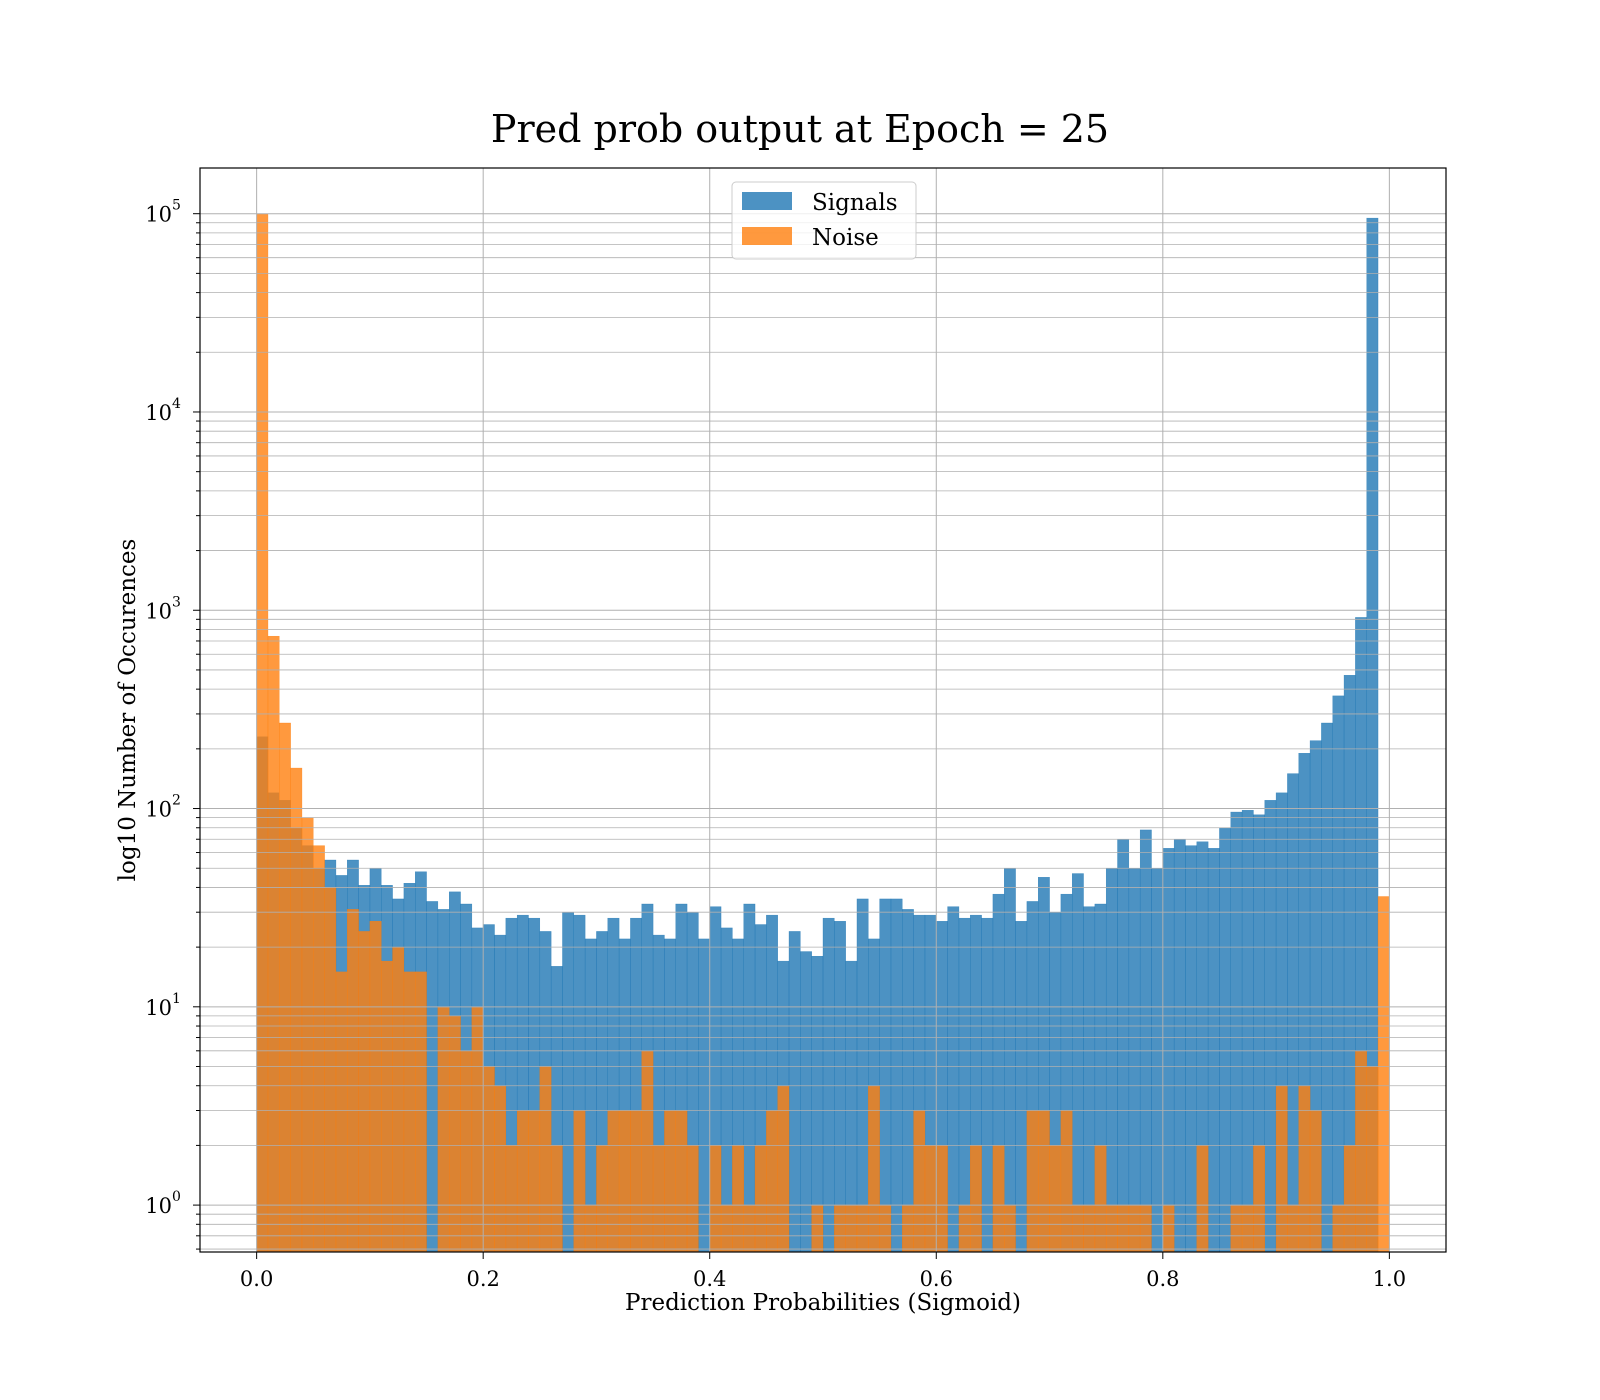 The width and height of the screenshot is (1600, 1400). I want to click on y-tick-label: 10², so click(163, 807).